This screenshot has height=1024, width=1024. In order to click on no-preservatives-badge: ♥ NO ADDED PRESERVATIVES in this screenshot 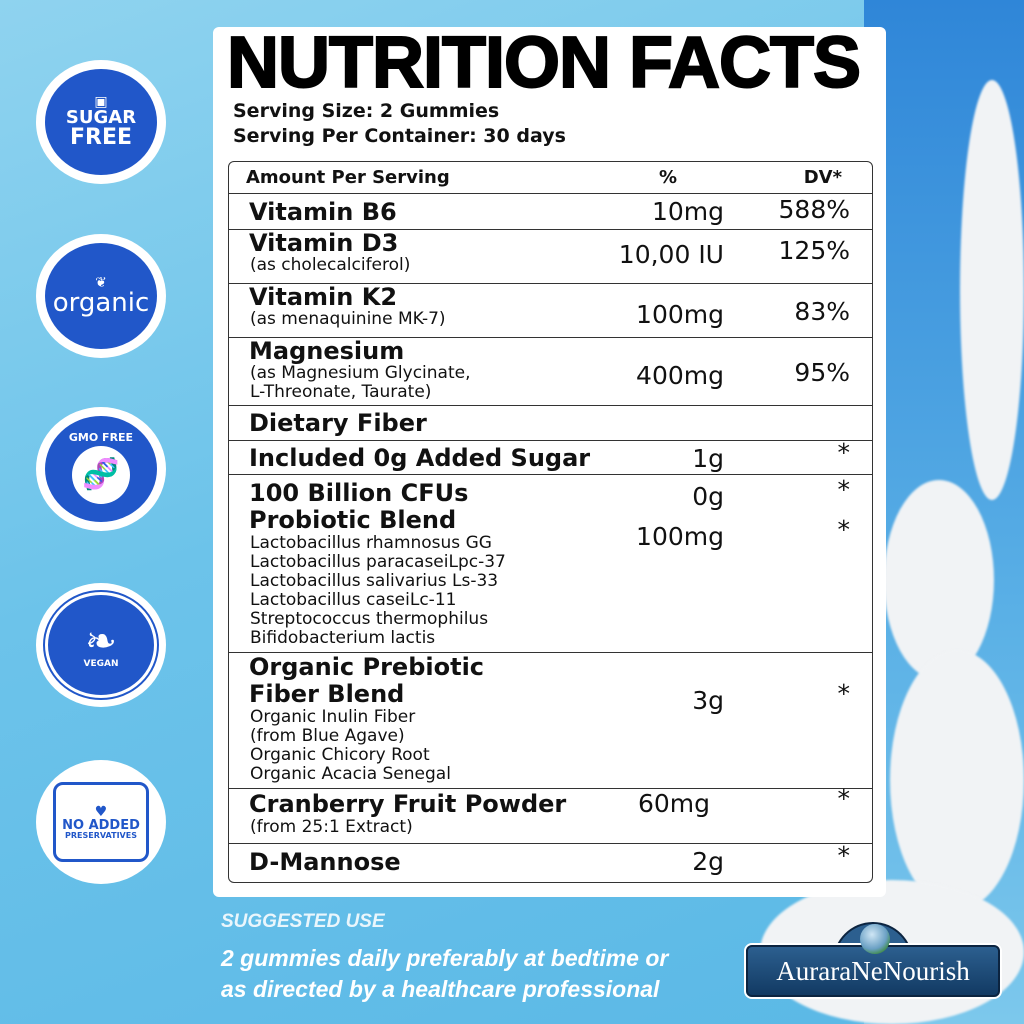, I will do `click(101, 822)`.